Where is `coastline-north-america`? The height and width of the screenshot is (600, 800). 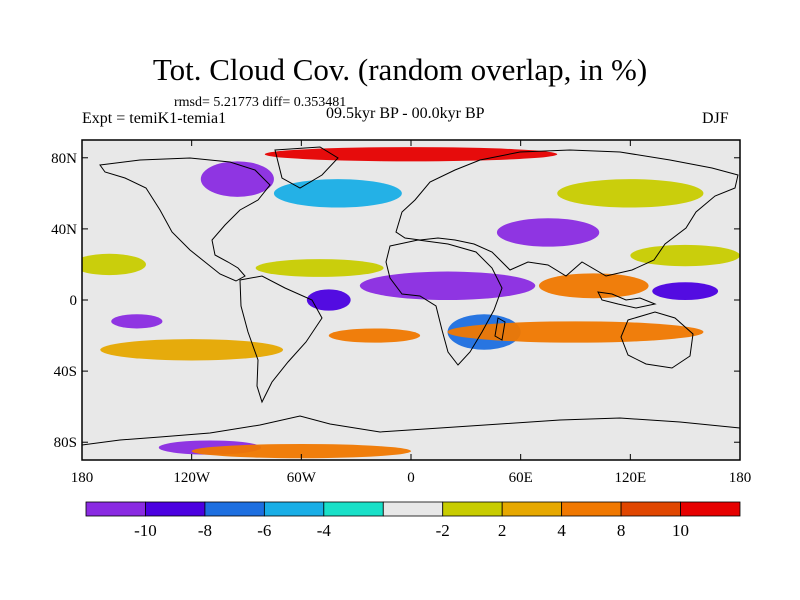 coastline-north-america is located at coordinates (185, 219).